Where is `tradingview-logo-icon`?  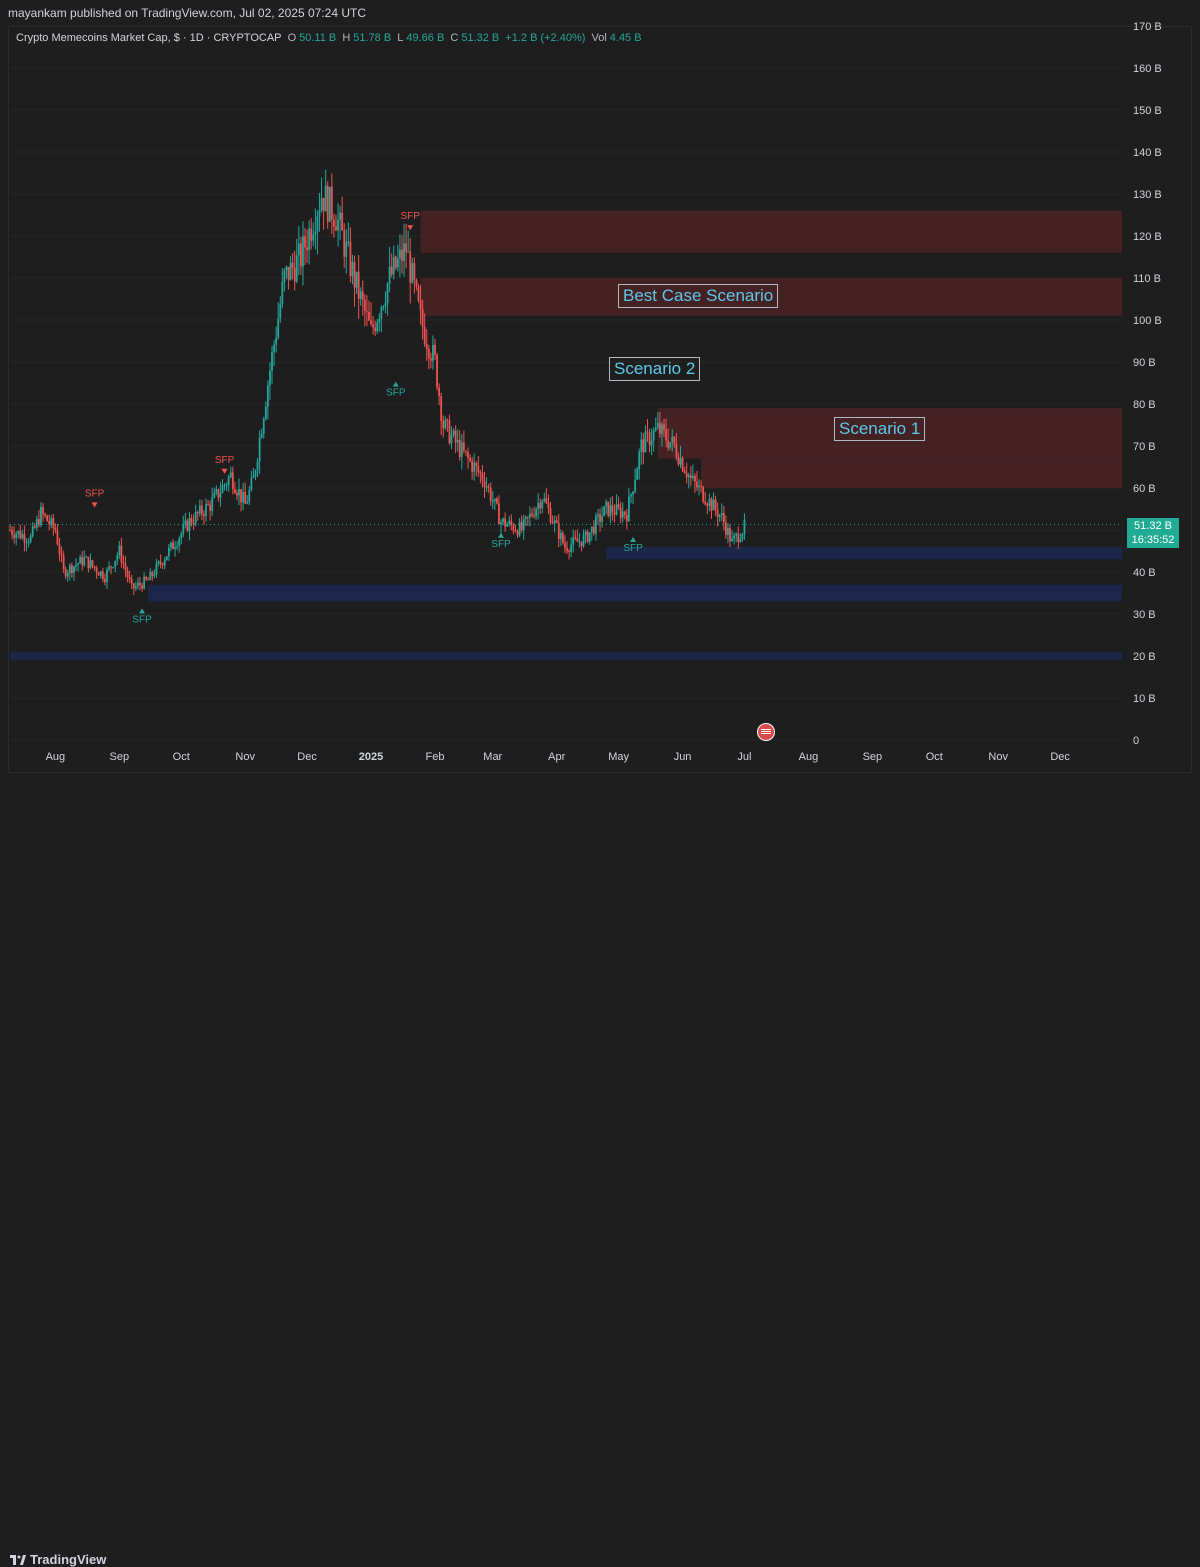
tradingview-logo-icon is located at coordinates (18, 1560).